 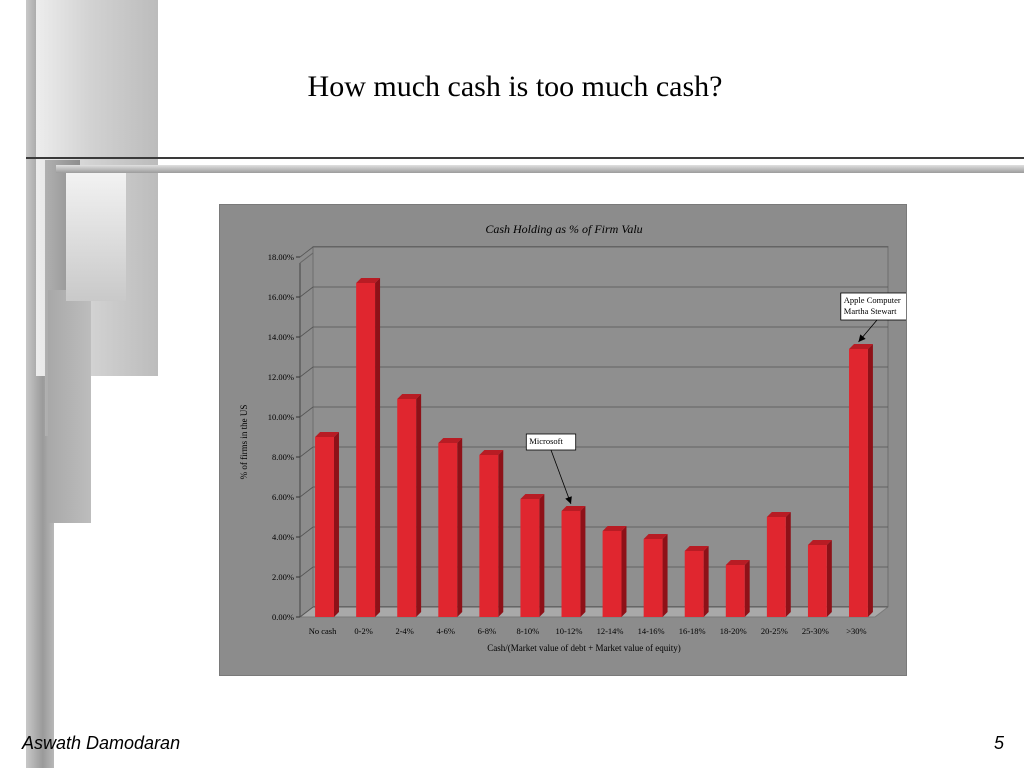 I want to click on y-tick-label: 14.00%, so click(x=281, y=337).